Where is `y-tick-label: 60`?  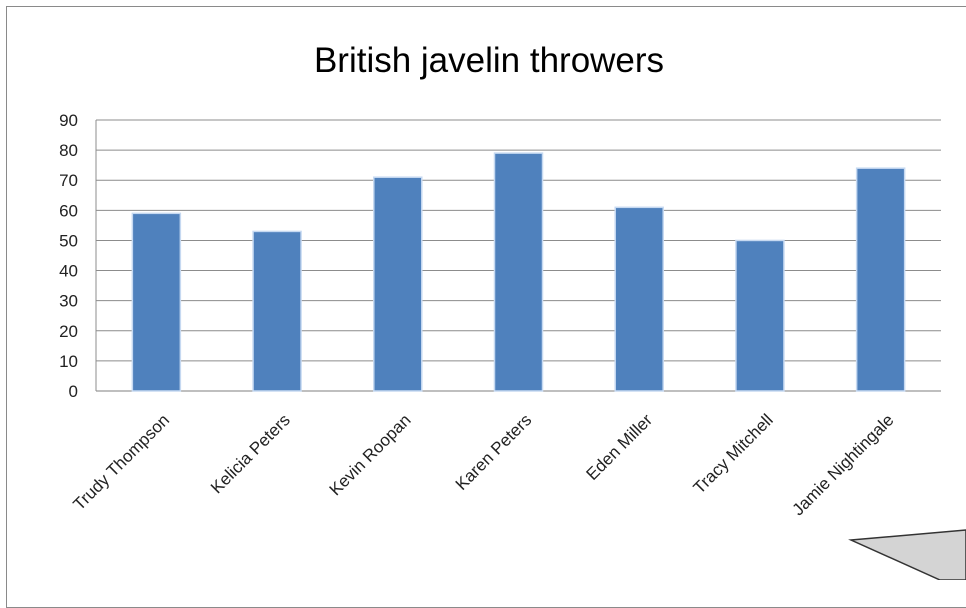
y-tick-label: 60 is located at coordinates (68, 210).